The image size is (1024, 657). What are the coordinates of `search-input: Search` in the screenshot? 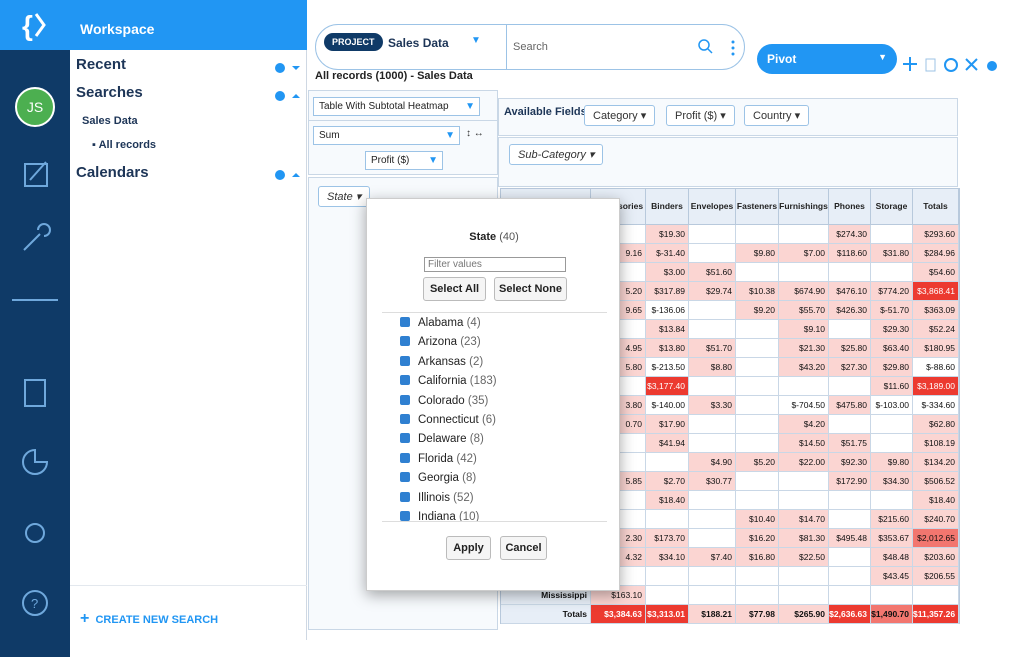 It's located at (530, 47).